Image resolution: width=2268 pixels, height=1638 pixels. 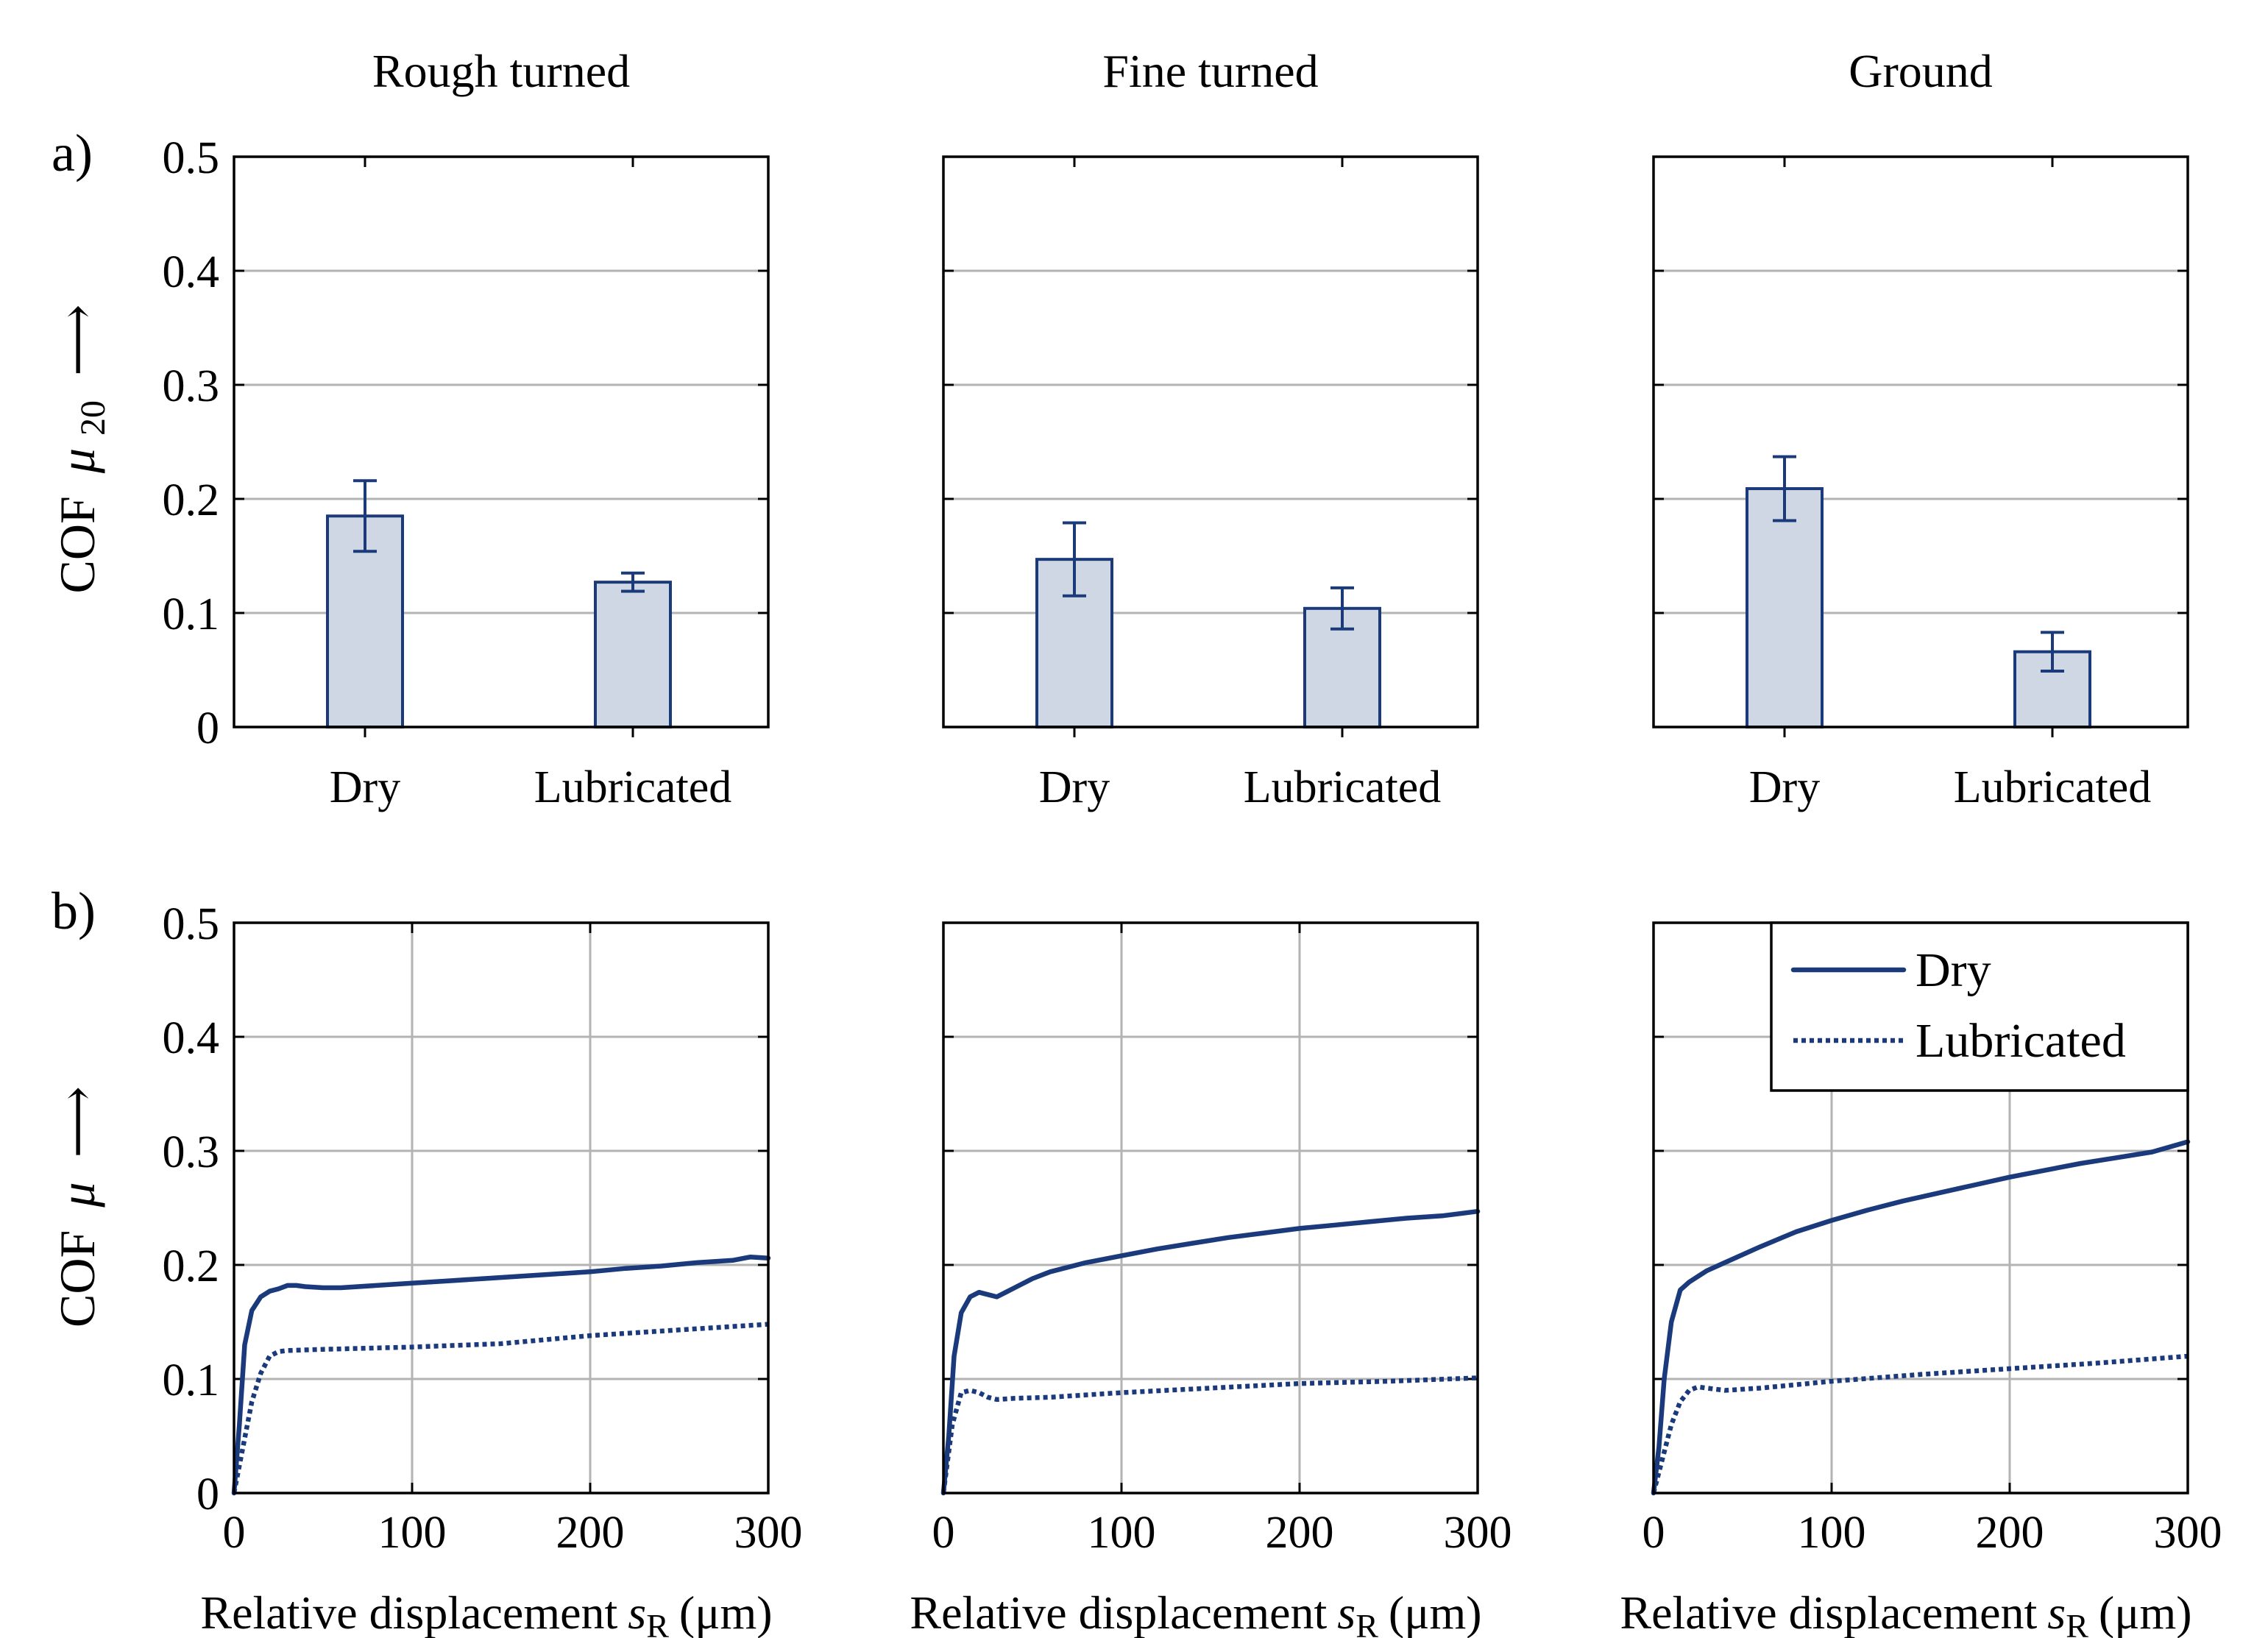 What do you see at coordinates (93, 418) in the screenshot?
I see `y-label-a-sub: 20` at bounding box center [93, 418].